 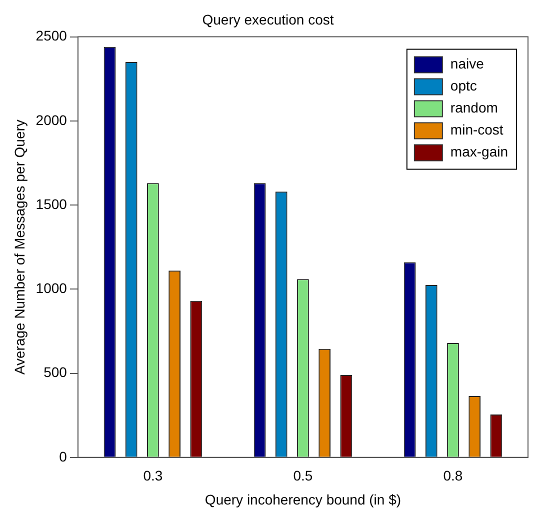 I want to click on x-tick-label: 0.5, so click(x=303, y=476).